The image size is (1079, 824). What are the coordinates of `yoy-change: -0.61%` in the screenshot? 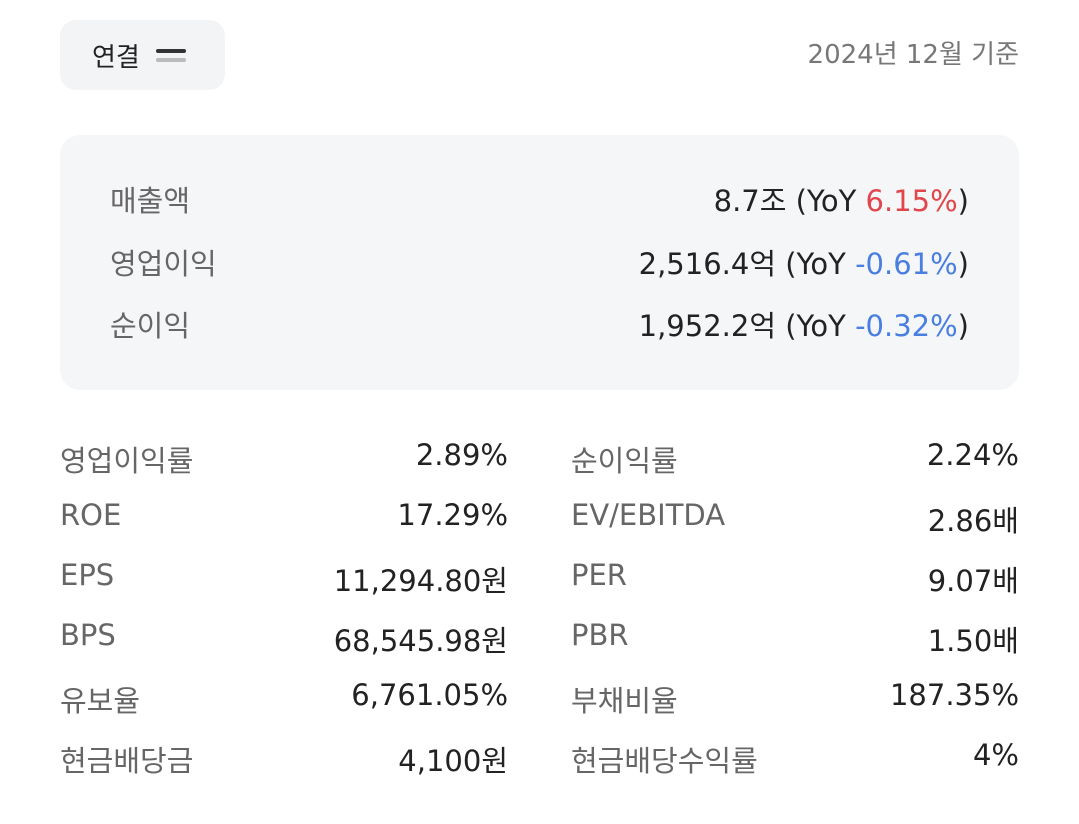 It's located at (906, 264).